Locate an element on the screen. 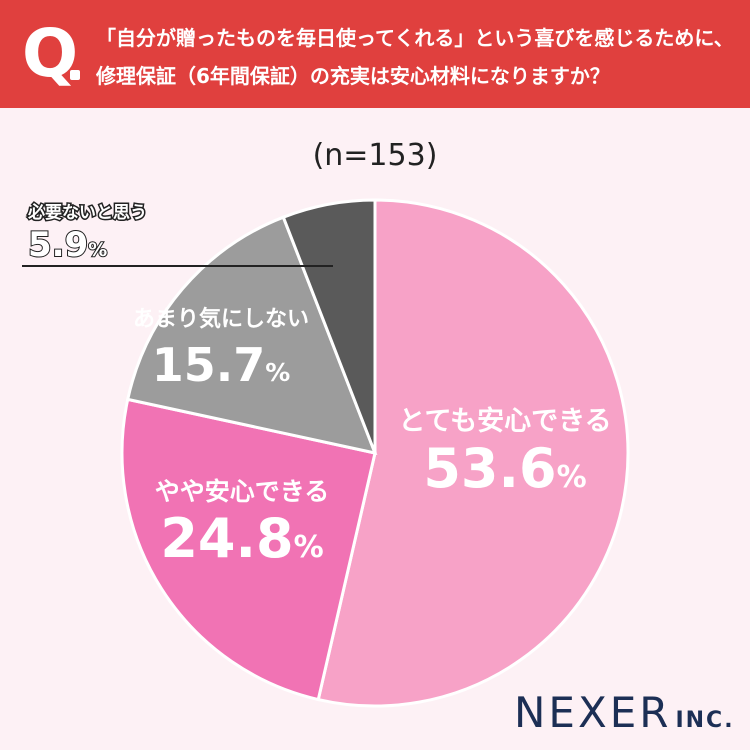 Image resolution: width=750 pixels, height=750 pixels. brand-suffix: INC. is located at coordinates (705, 720).